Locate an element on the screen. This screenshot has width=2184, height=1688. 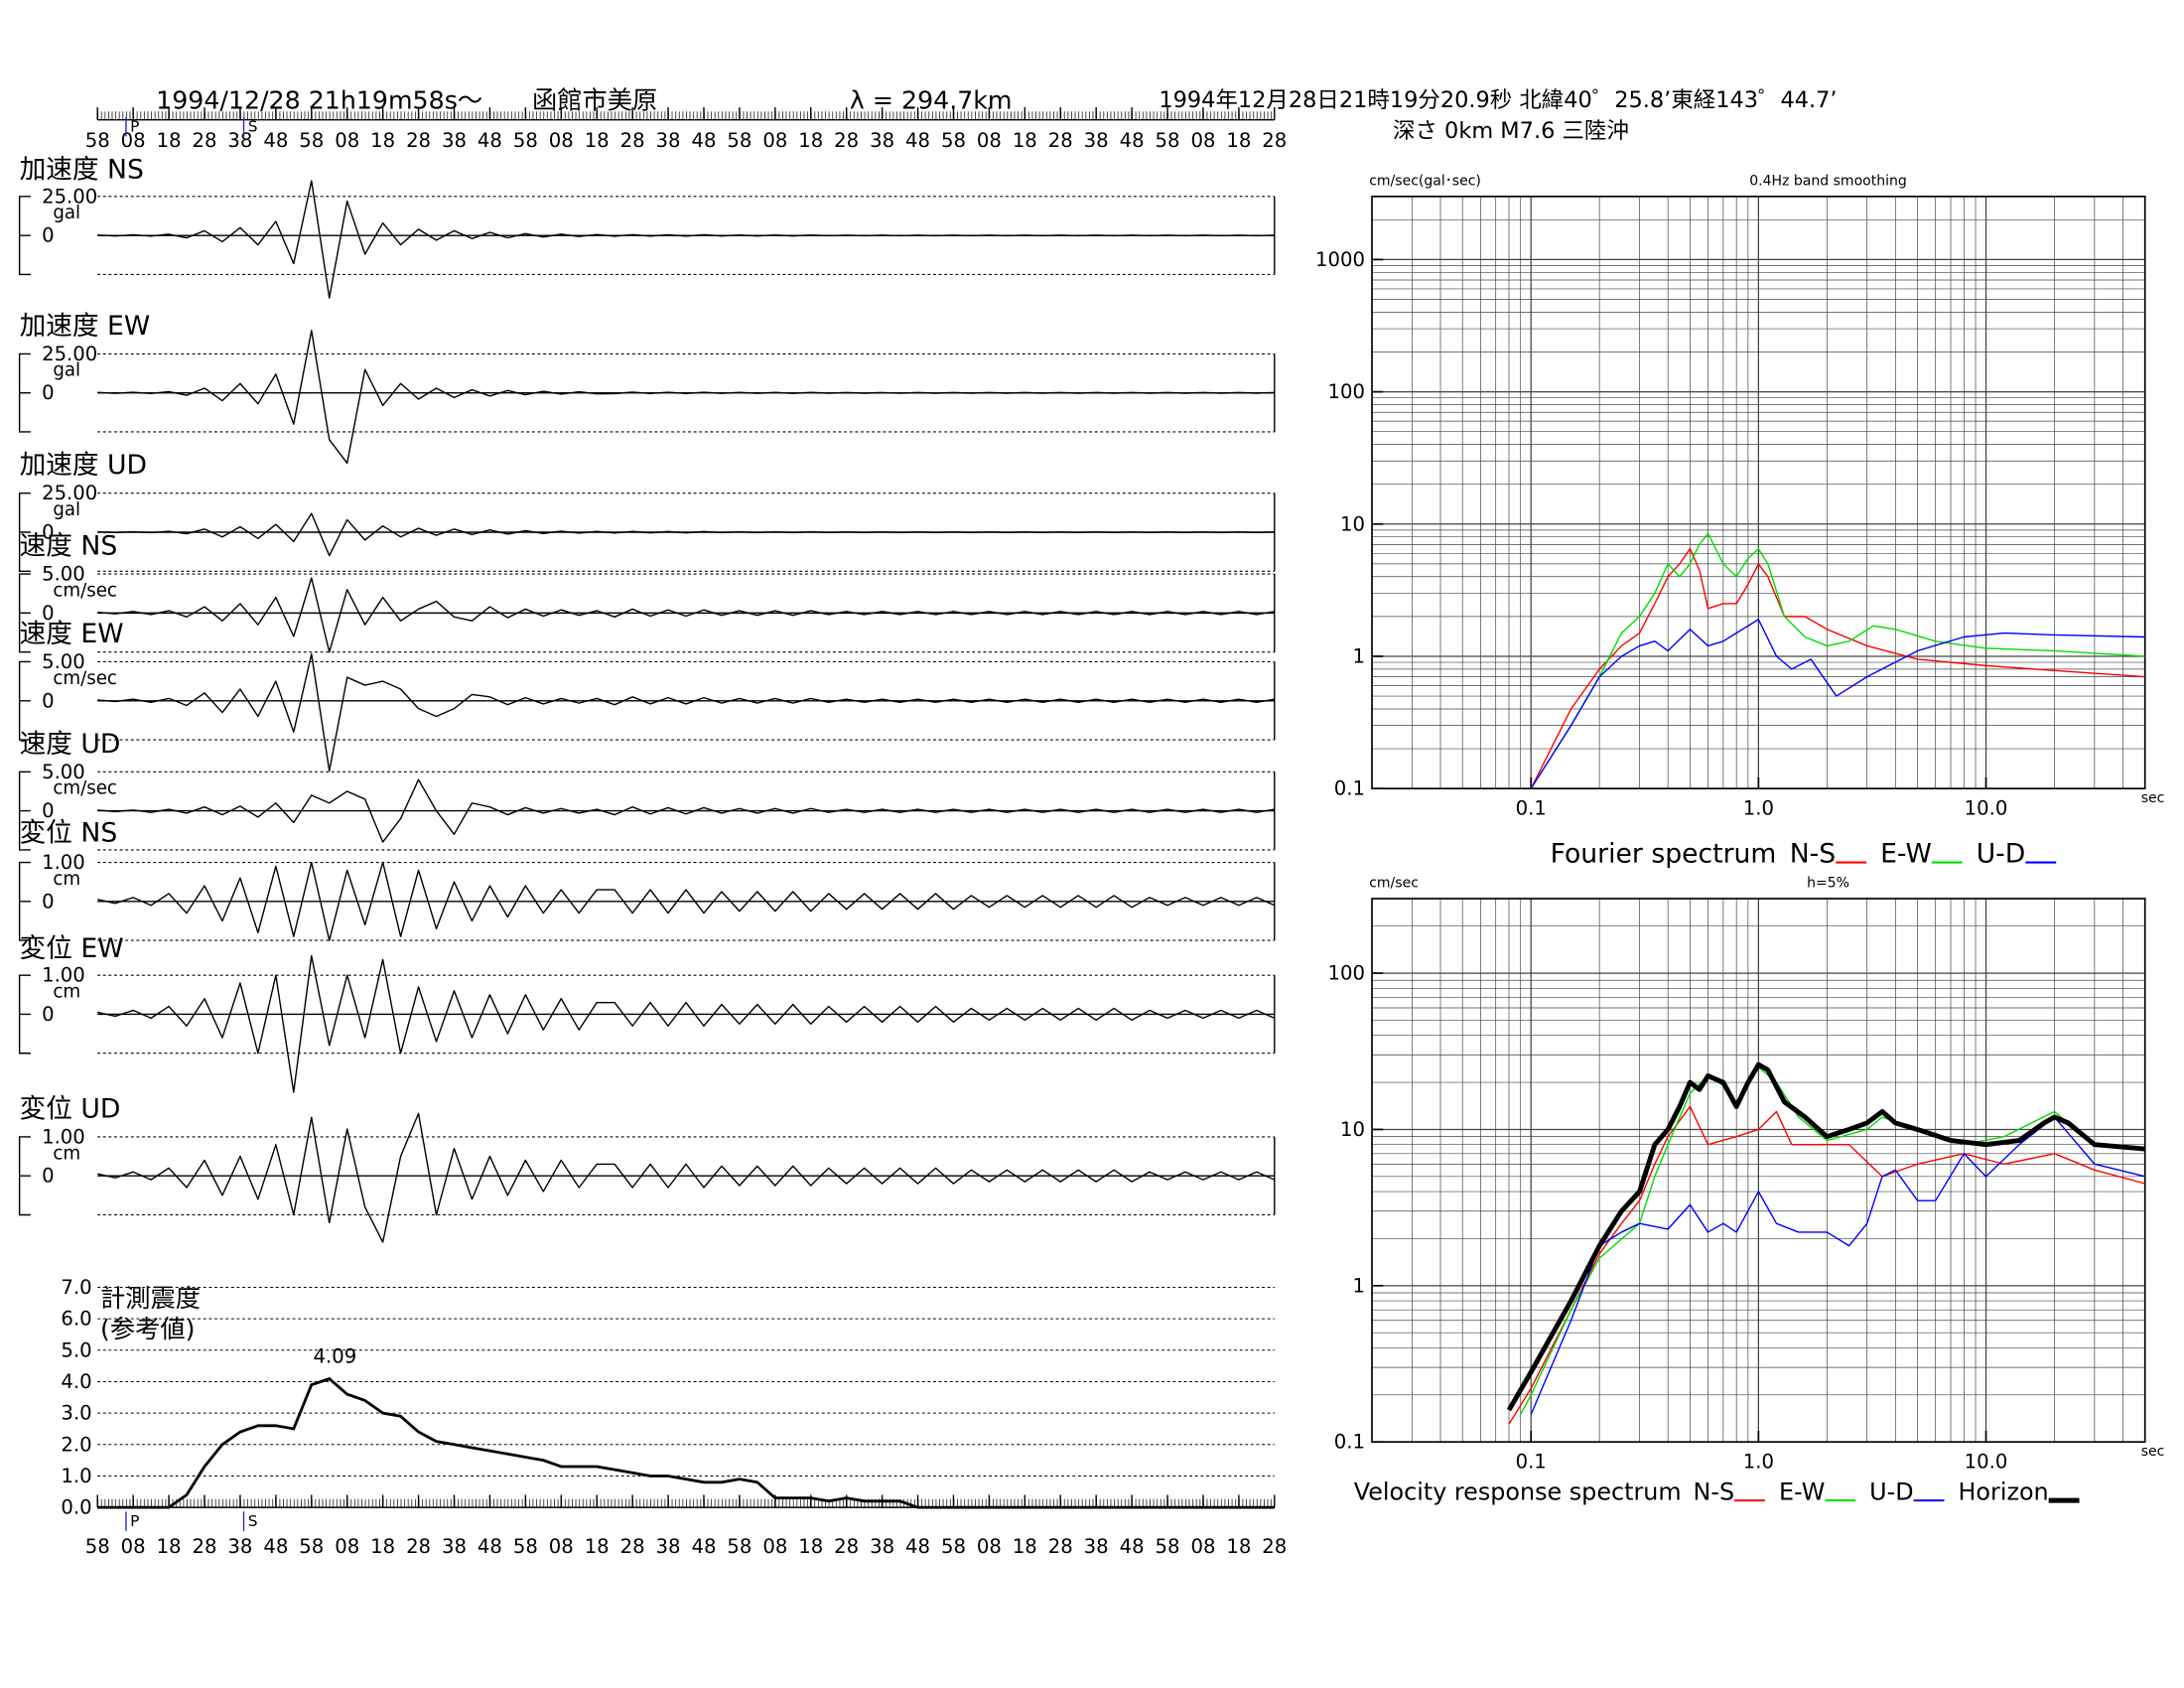
x-axis-label: sec is located at coordinates (2153, 798).